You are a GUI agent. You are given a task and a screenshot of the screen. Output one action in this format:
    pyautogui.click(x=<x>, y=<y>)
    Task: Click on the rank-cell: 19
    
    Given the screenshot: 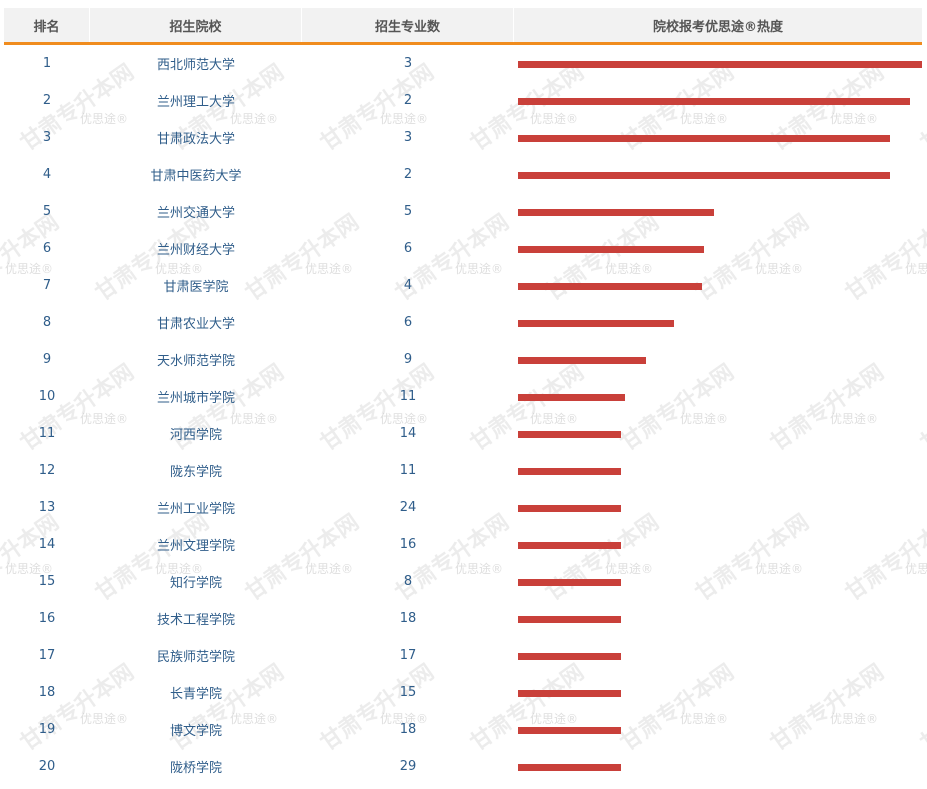 What is the action you would take?
    pyautogui.click(x=47, y=729)
    